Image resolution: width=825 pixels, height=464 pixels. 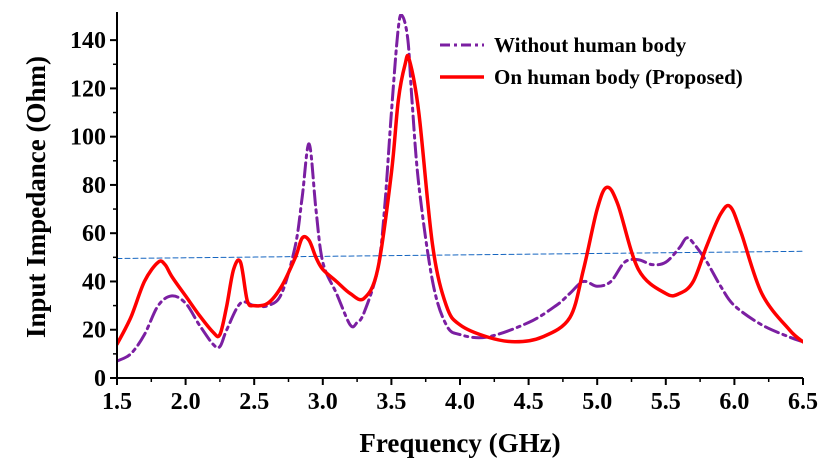 What do you see at coordinates (323, 402) in the screenshot?
I see `x-tick-label: 3.0` at bounding box center [323, 402].